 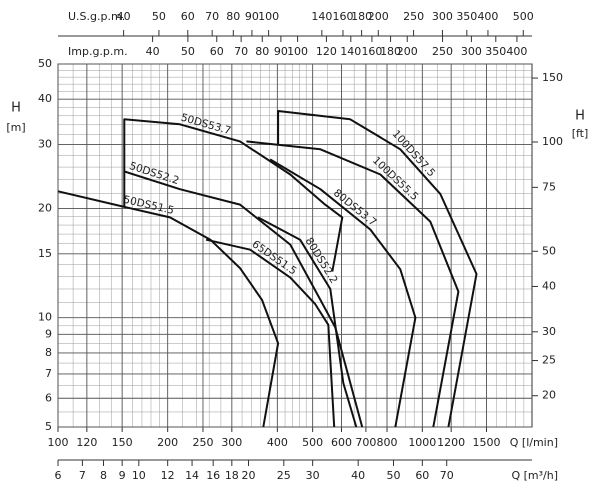 I want to click on x4-tick-label: 250, so click(x=442, y=51).